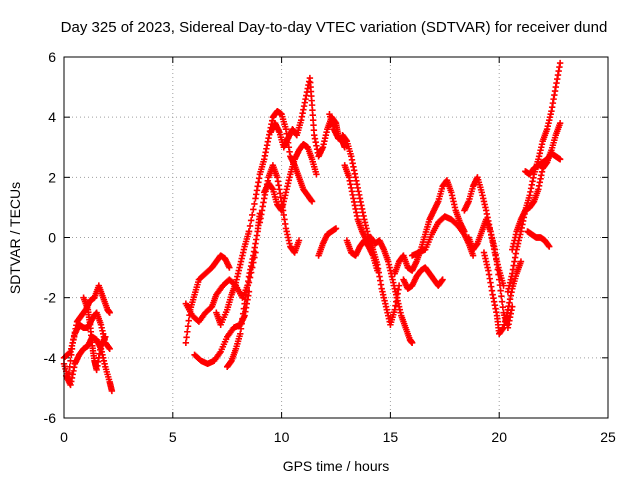 The width and height of the screenshot is (640, 480). What do you see at coordinates (50, 298) in the screenshot?
I see `y-tick-label: -2` at bounding box center [50, 298].